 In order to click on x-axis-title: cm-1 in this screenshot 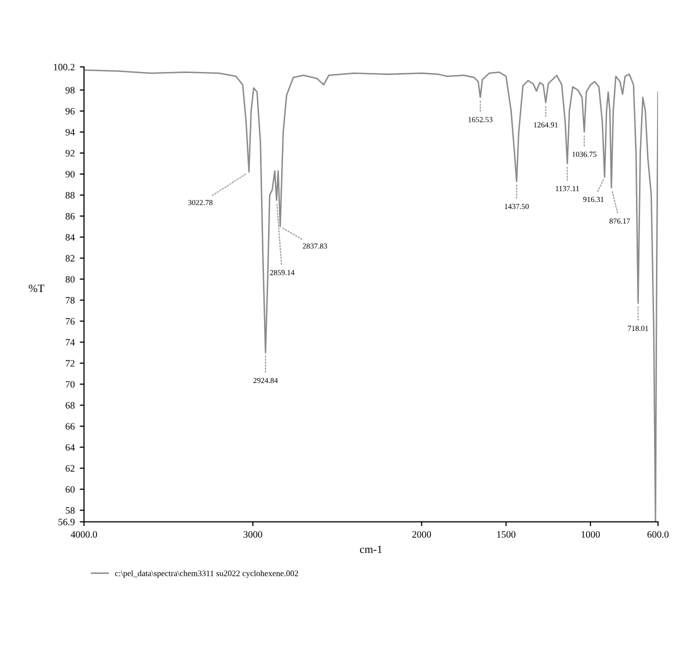, I will do `click(371, 550)`.